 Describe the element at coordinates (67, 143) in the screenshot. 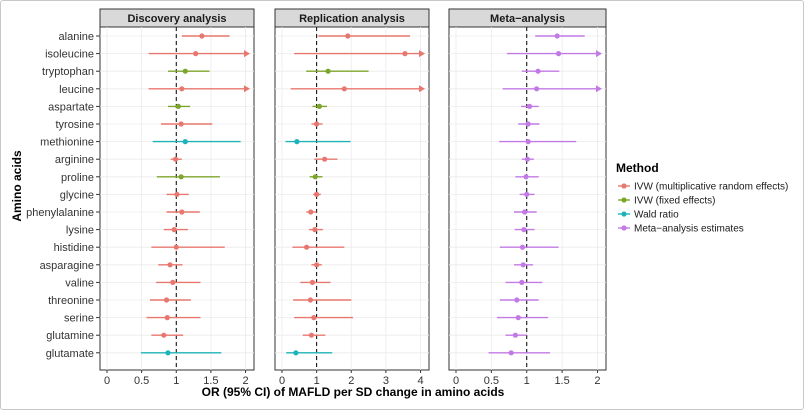

I see `y-tick-label-methionine: methionine` at that location.